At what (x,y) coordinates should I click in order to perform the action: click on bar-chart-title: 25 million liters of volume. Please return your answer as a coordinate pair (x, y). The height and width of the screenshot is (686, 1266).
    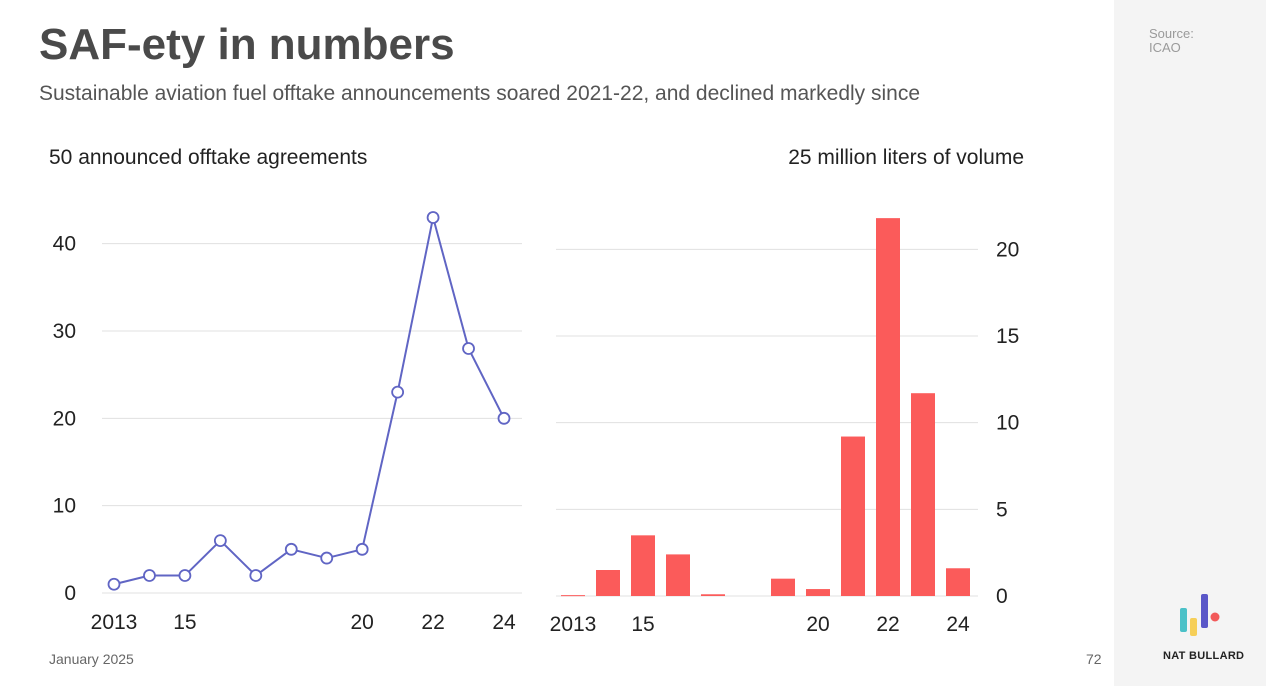
    Looking at the image, I should click on (906, 157).